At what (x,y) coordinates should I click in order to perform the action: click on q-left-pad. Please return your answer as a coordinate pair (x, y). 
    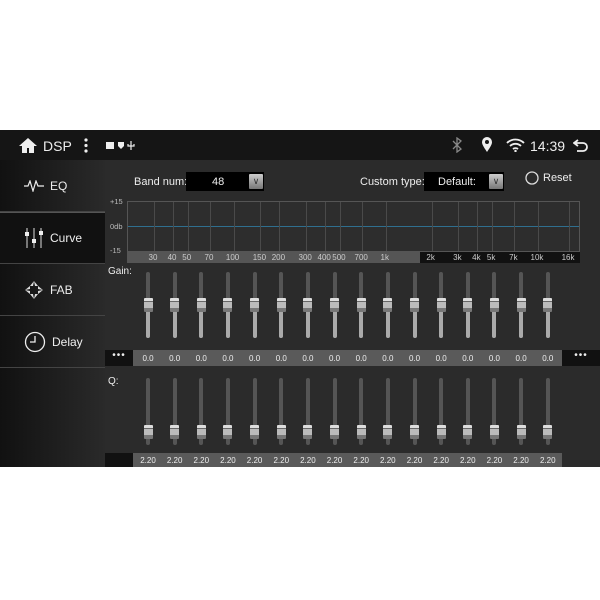
    Looking at the image, I should click on (119, 460).